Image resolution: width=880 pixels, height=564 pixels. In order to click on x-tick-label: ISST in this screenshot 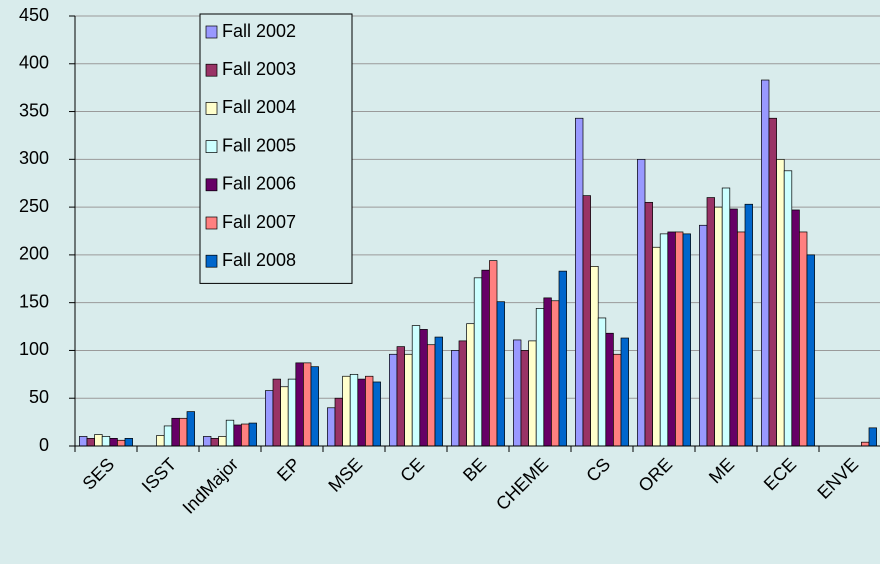, I will do `click(159, 475)`.